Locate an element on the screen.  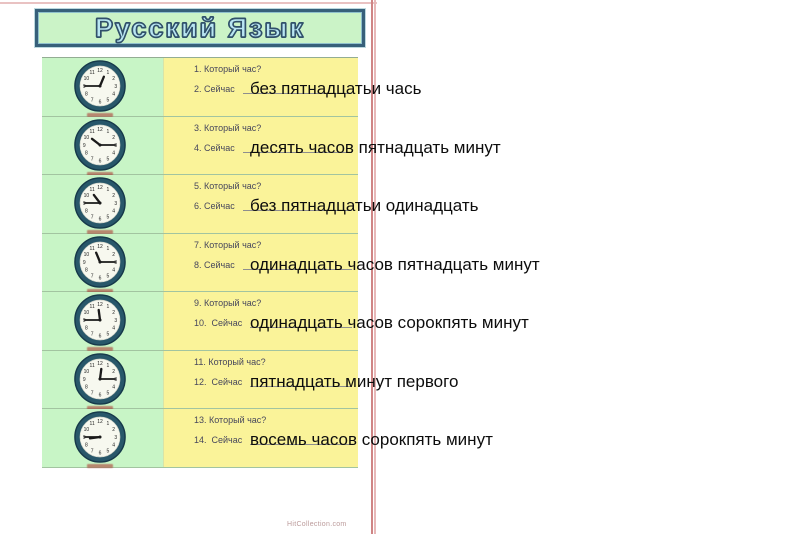
question-cell: 11. Который час? 12. Сейчас is located at coordinates (260, 379).